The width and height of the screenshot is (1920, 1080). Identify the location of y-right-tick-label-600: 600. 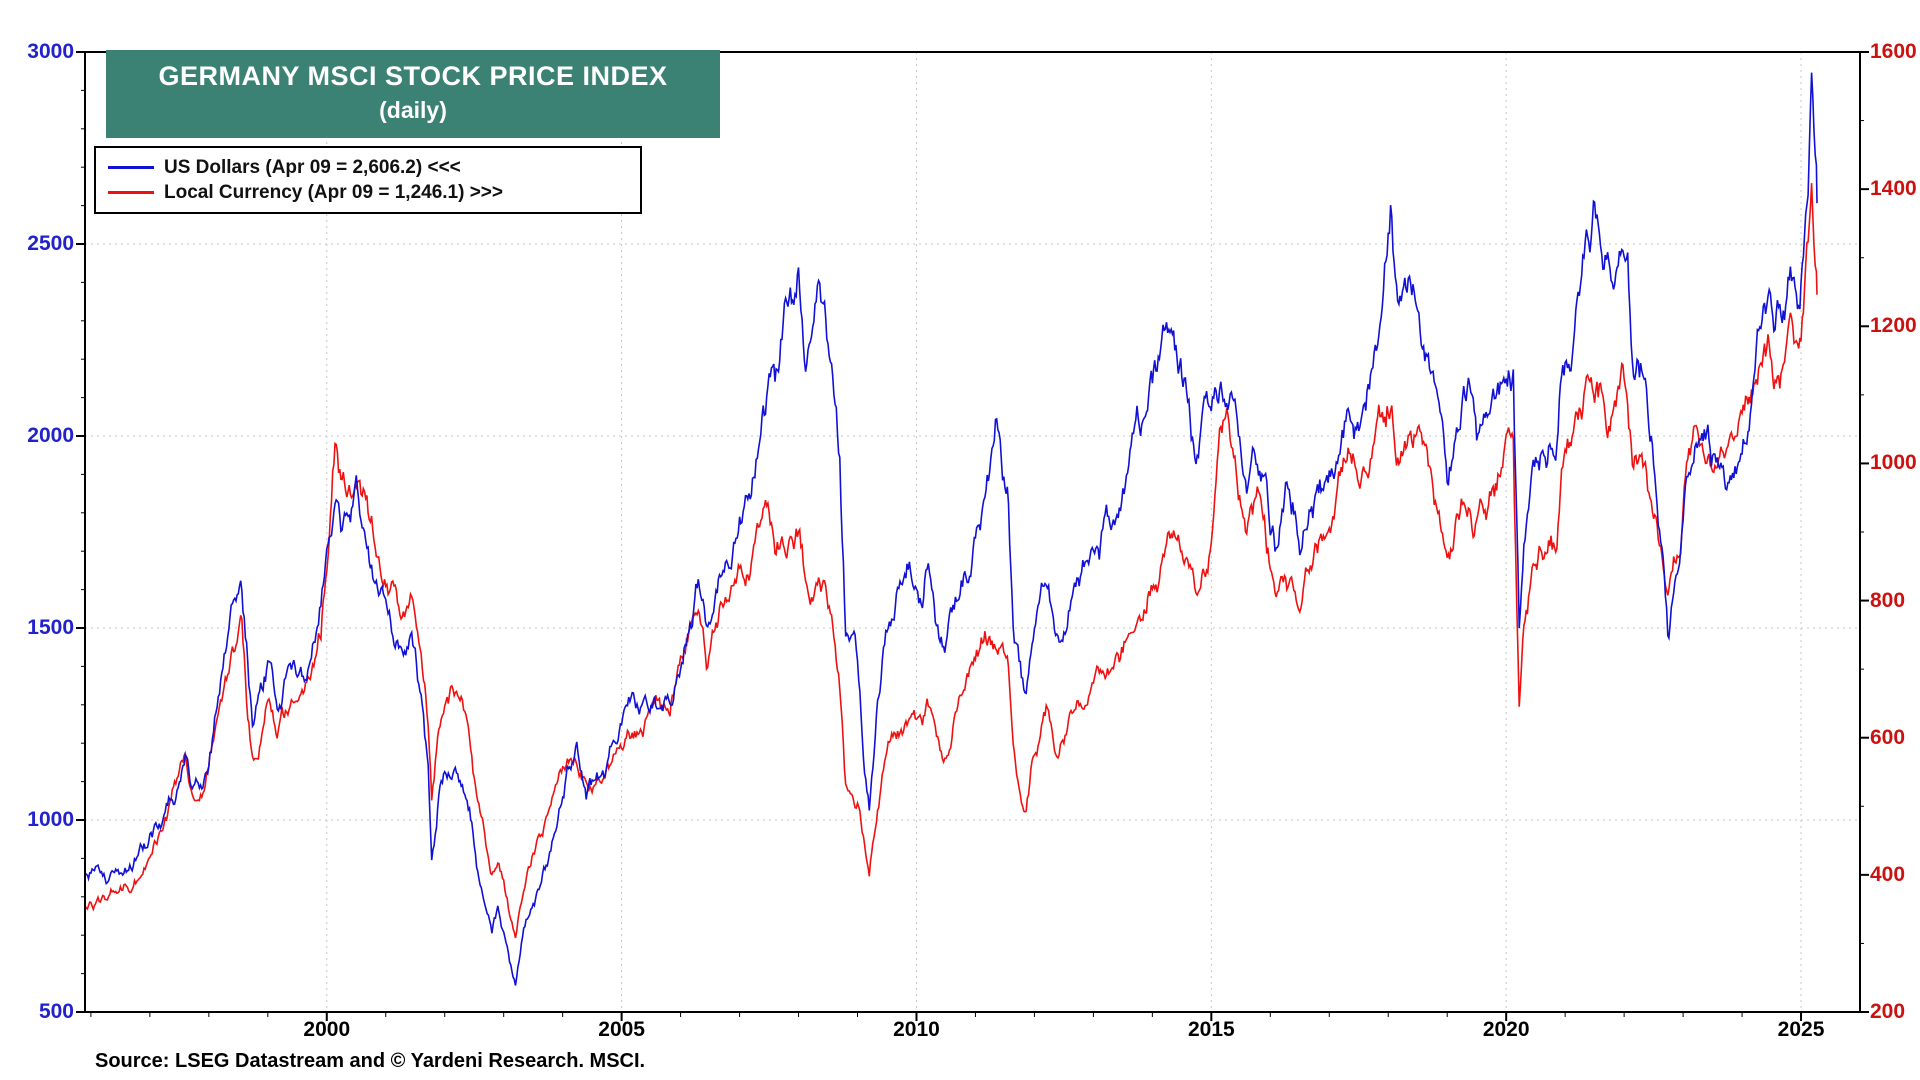
(1888, 737).